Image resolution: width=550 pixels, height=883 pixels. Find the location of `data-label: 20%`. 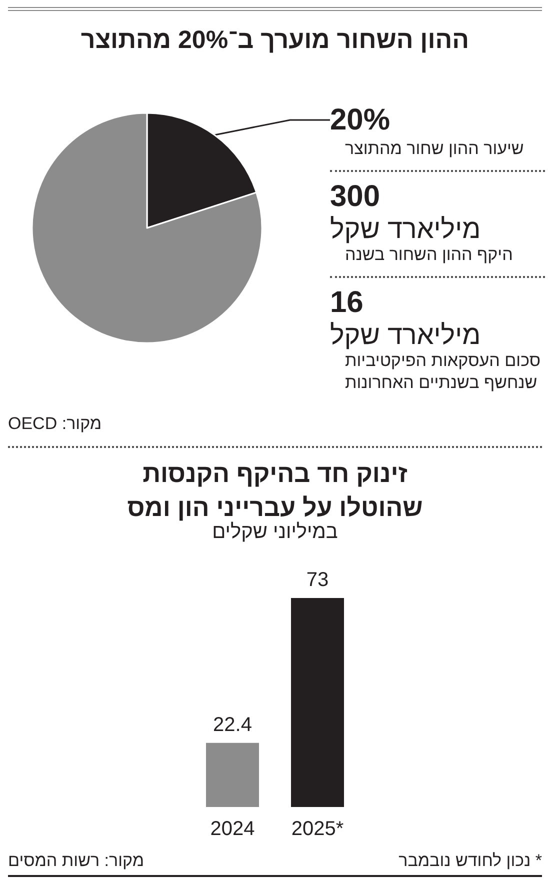

data-label: 20% is located at coordinates (360, 120).